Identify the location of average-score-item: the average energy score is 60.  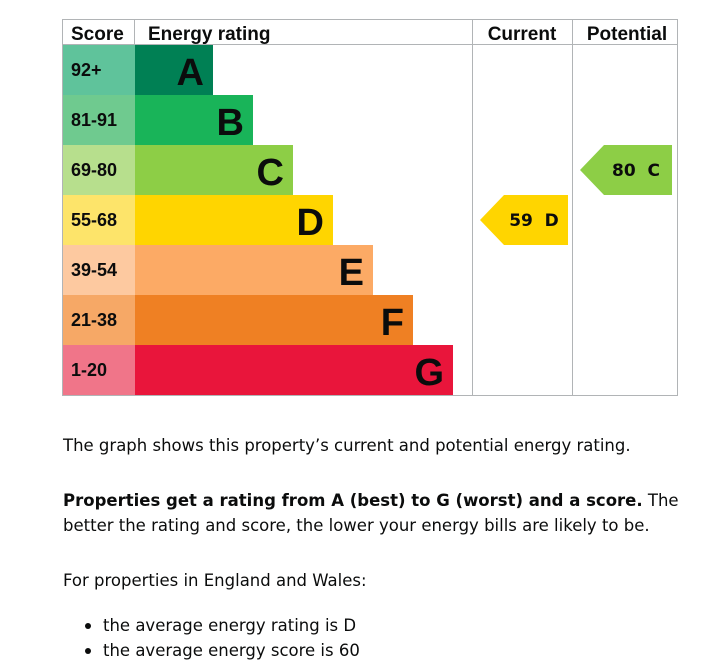
(211, 650).